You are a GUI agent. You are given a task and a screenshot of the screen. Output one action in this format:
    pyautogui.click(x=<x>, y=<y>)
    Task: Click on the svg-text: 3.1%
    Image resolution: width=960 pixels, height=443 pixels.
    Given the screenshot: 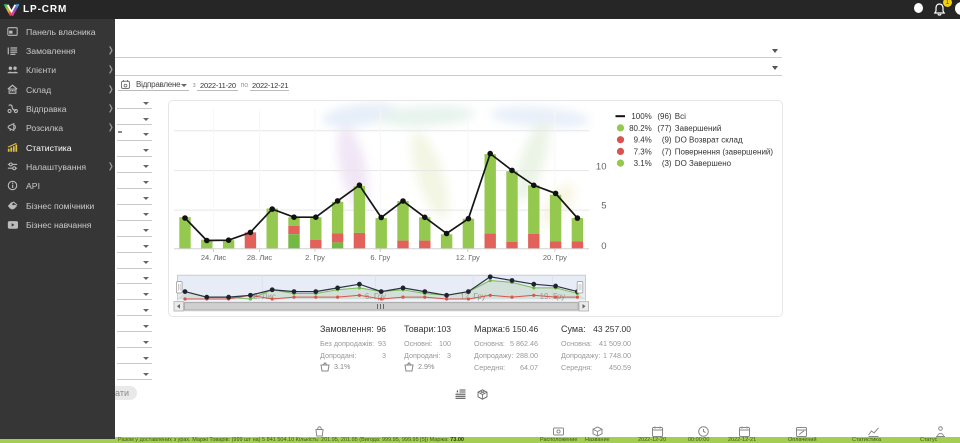 What is the action you would take?
    pyautogui.click(x=643, y=163)
    